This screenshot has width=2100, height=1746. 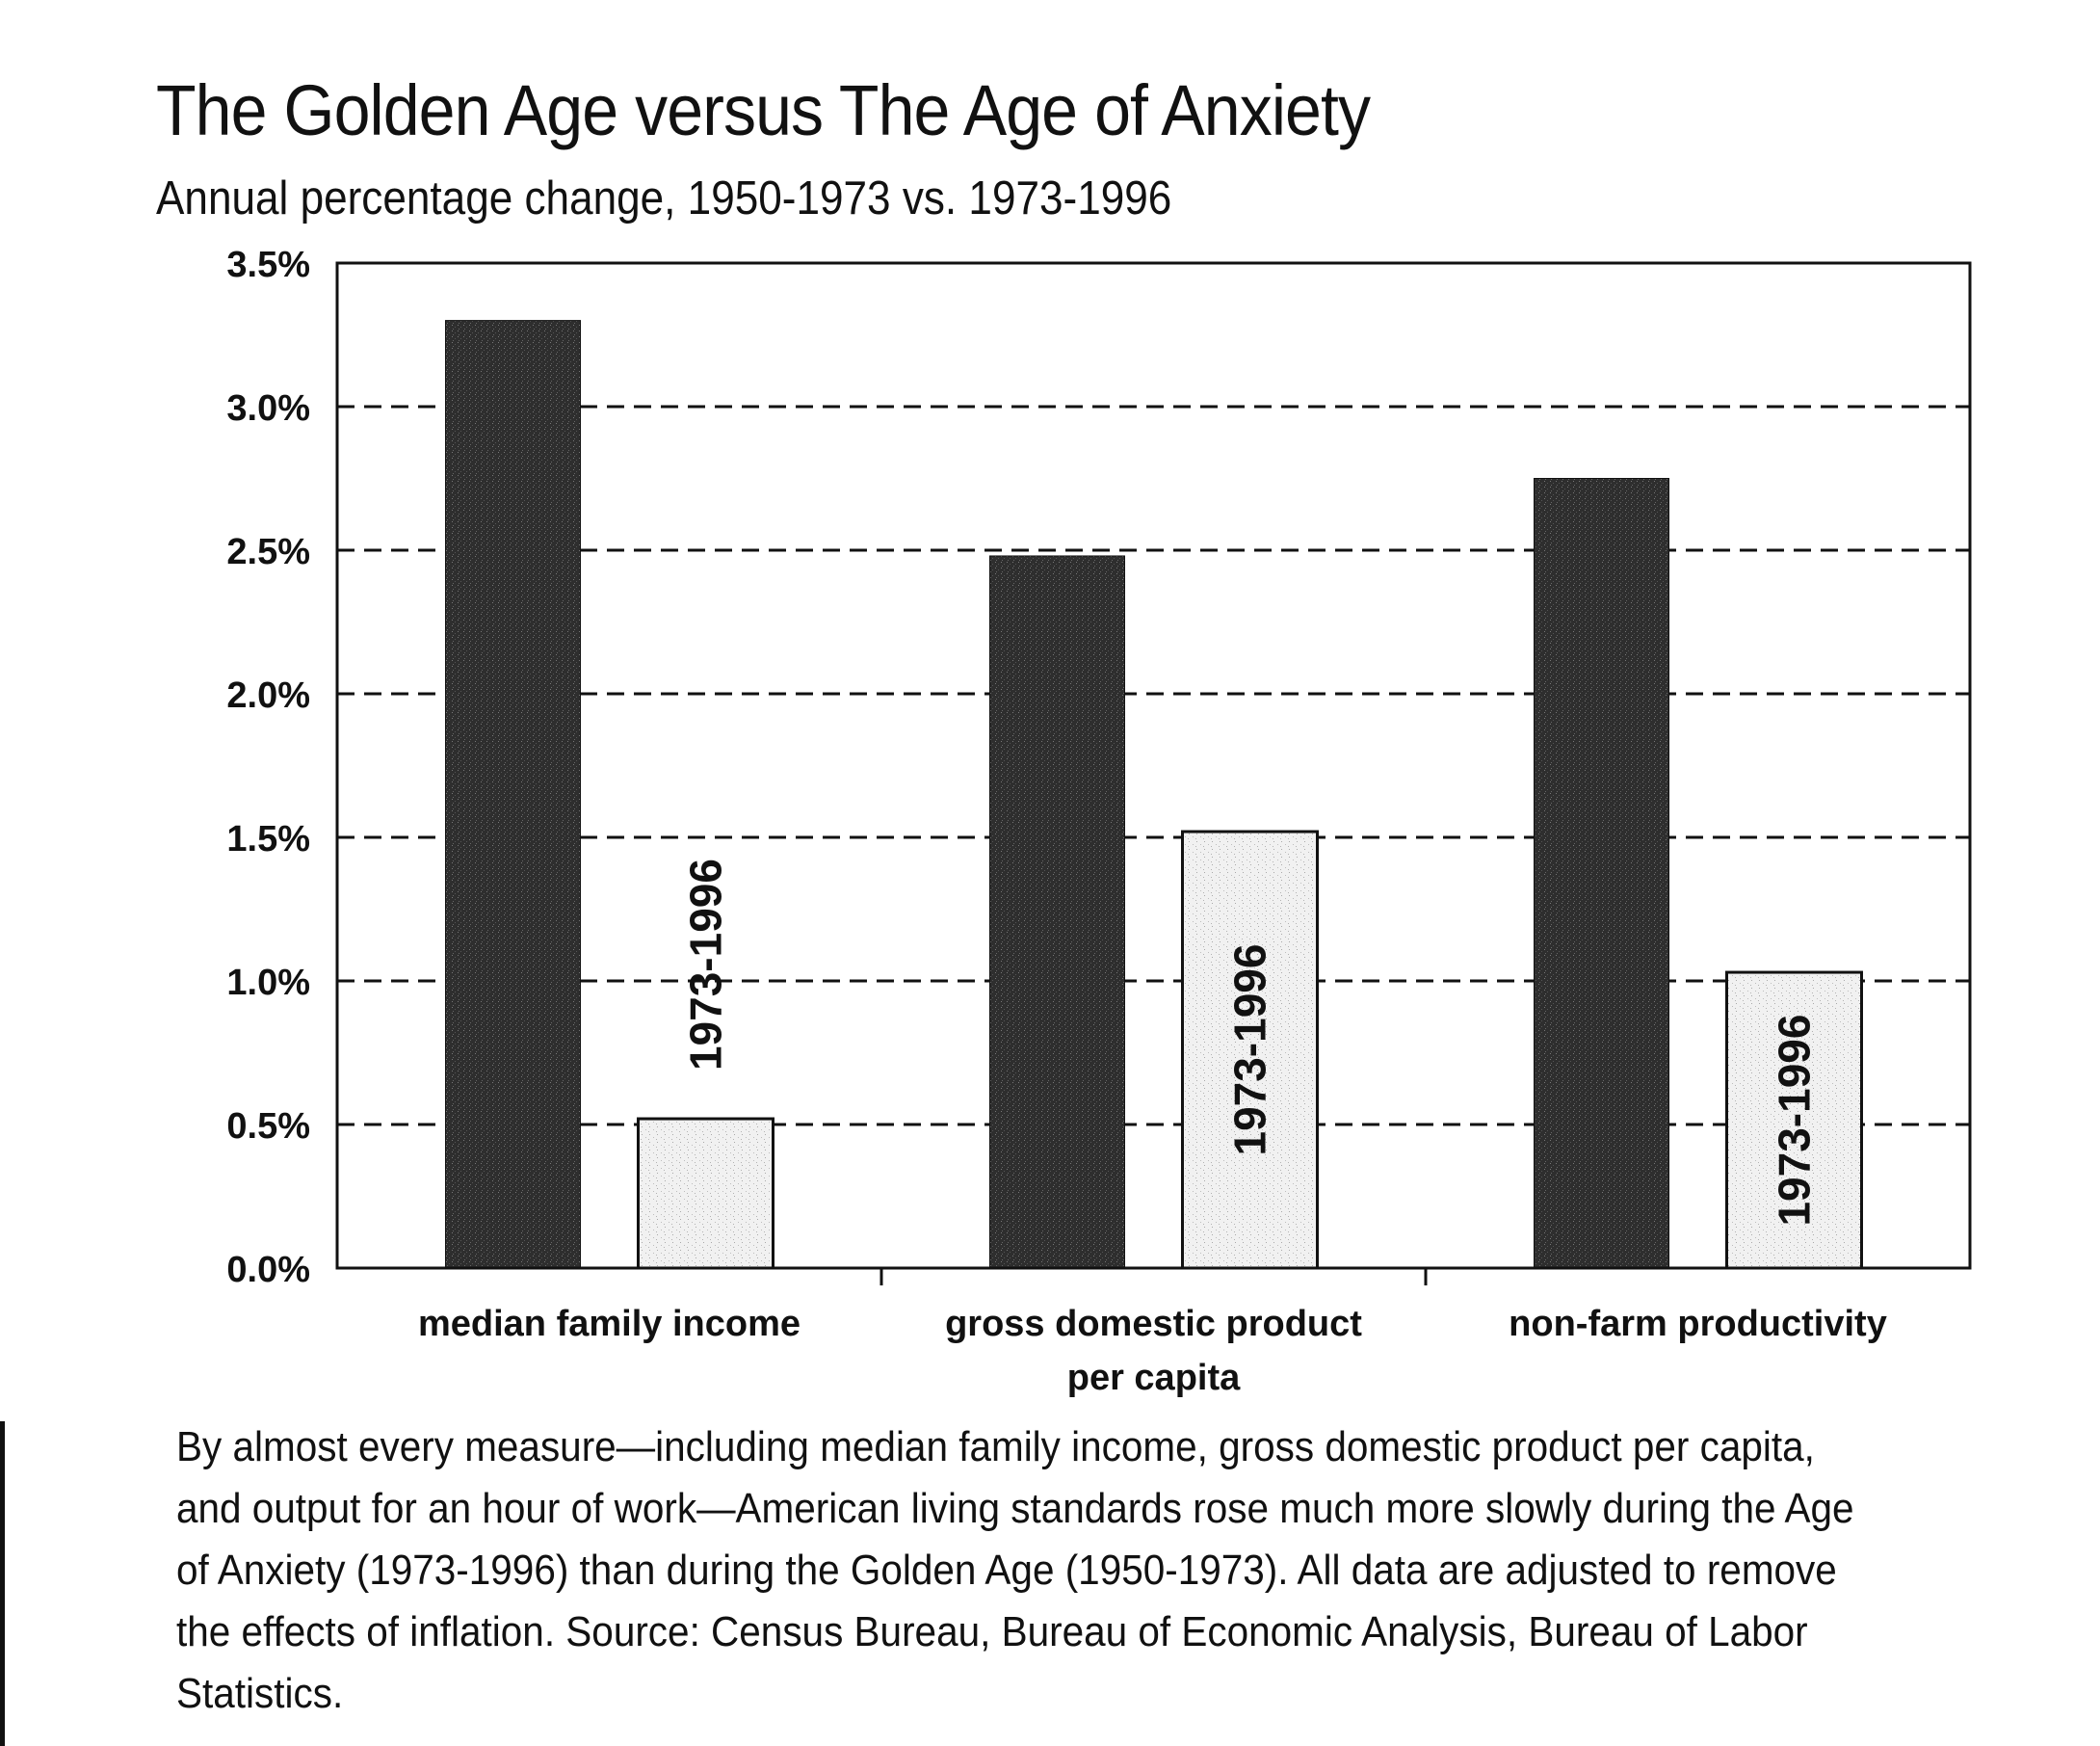 What do you see at coordinates (268, 552) in the screenshot?
I see `y-tick-label: 2.5%` at bounding box center [268, 552].